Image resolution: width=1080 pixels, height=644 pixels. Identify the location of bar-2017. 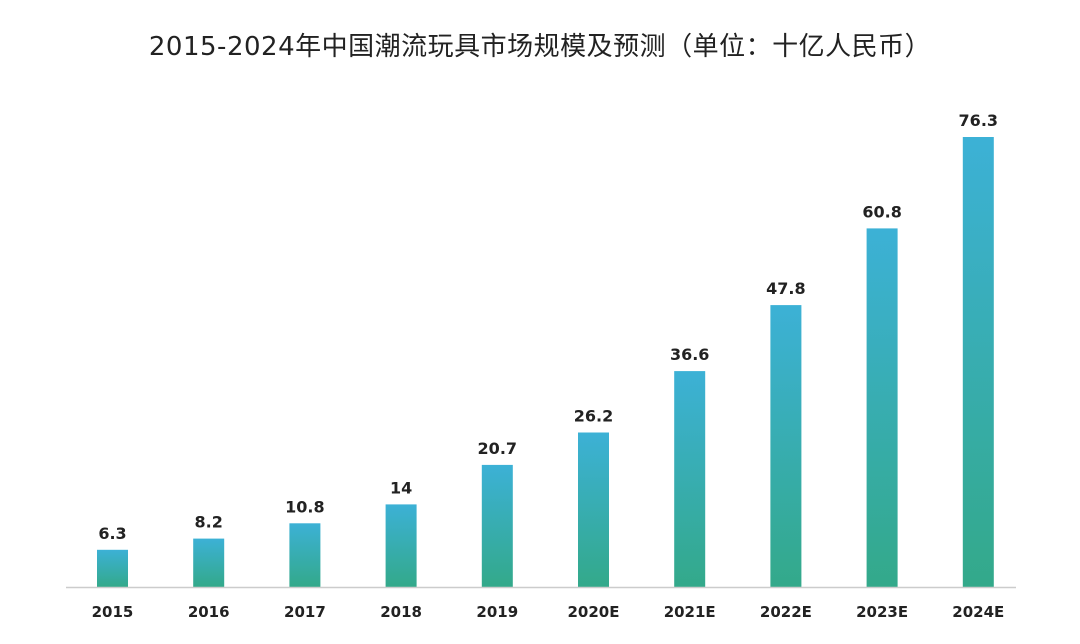
(305, 555).